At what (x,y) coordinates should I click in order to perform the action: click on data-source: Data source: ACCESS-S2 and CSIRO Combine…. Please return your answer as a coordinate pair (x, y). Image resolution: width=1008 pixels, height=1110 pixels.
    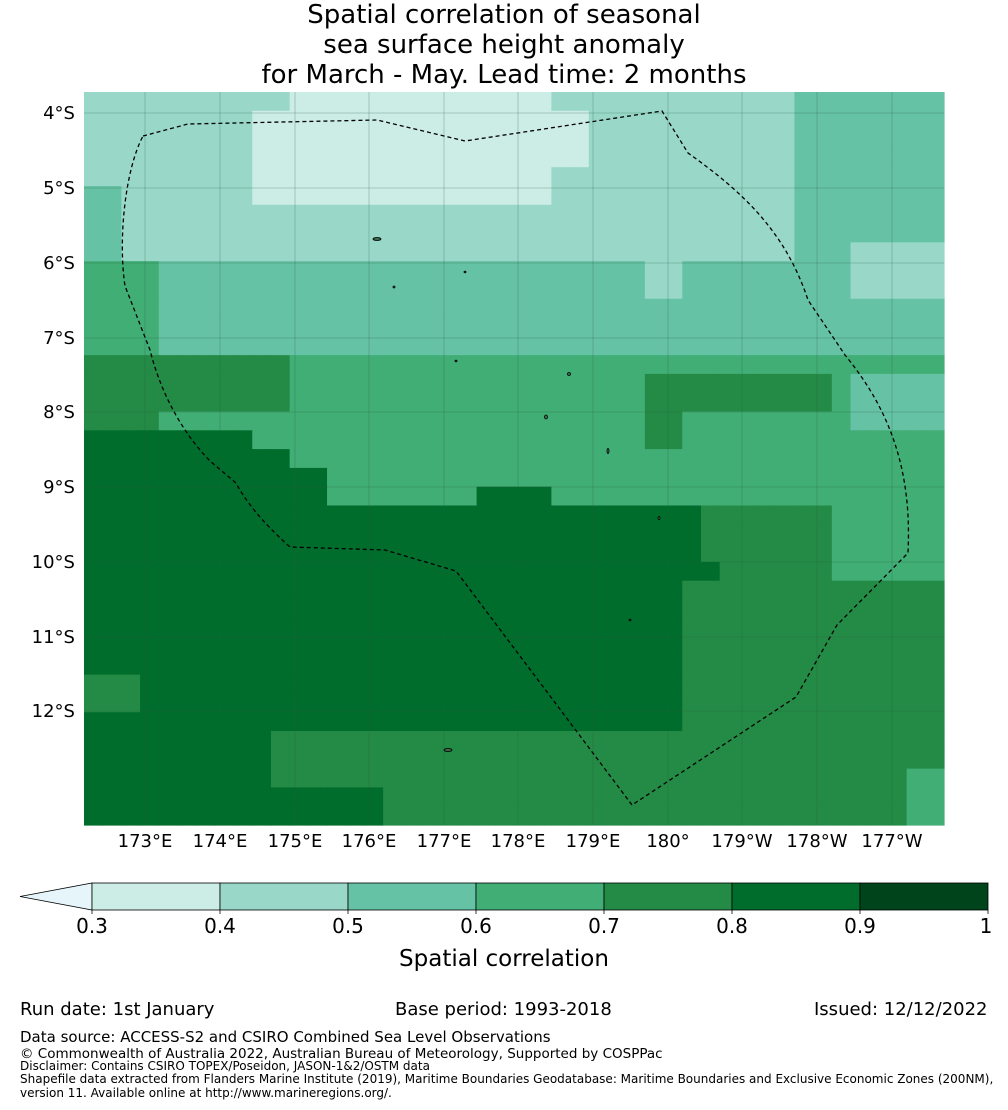
    Looking at the image, I should click on (285, 1037).